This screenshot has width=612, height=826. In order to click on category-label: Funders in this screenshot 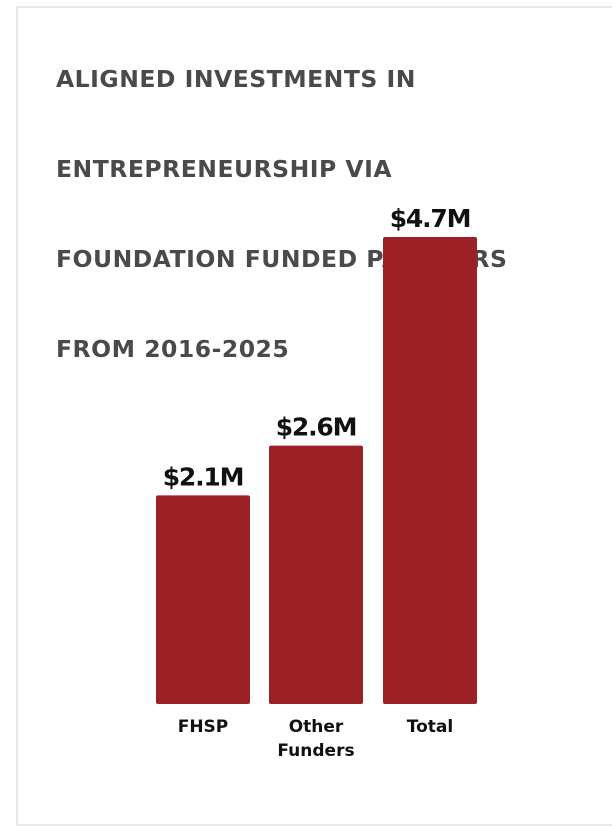, I will do `click(315, 751)`.